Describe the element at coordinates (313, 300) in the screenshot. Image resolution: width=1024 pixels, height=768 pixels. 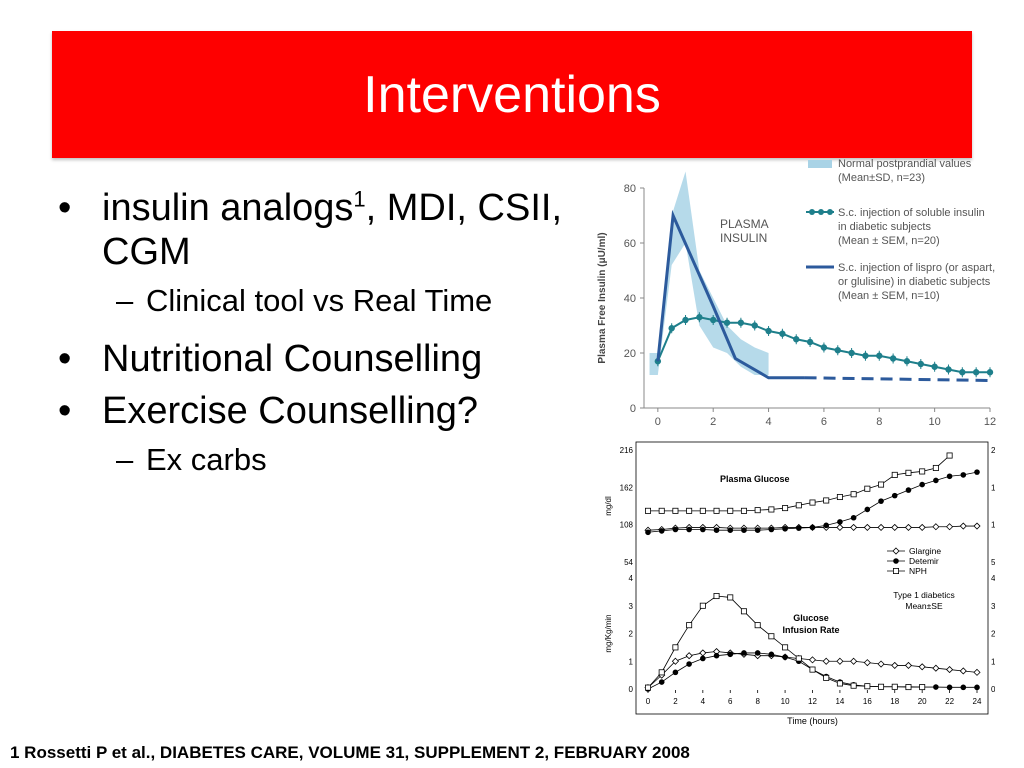
I see `sub-bullet-item: – Clinical tool vs Real Time` at that location.